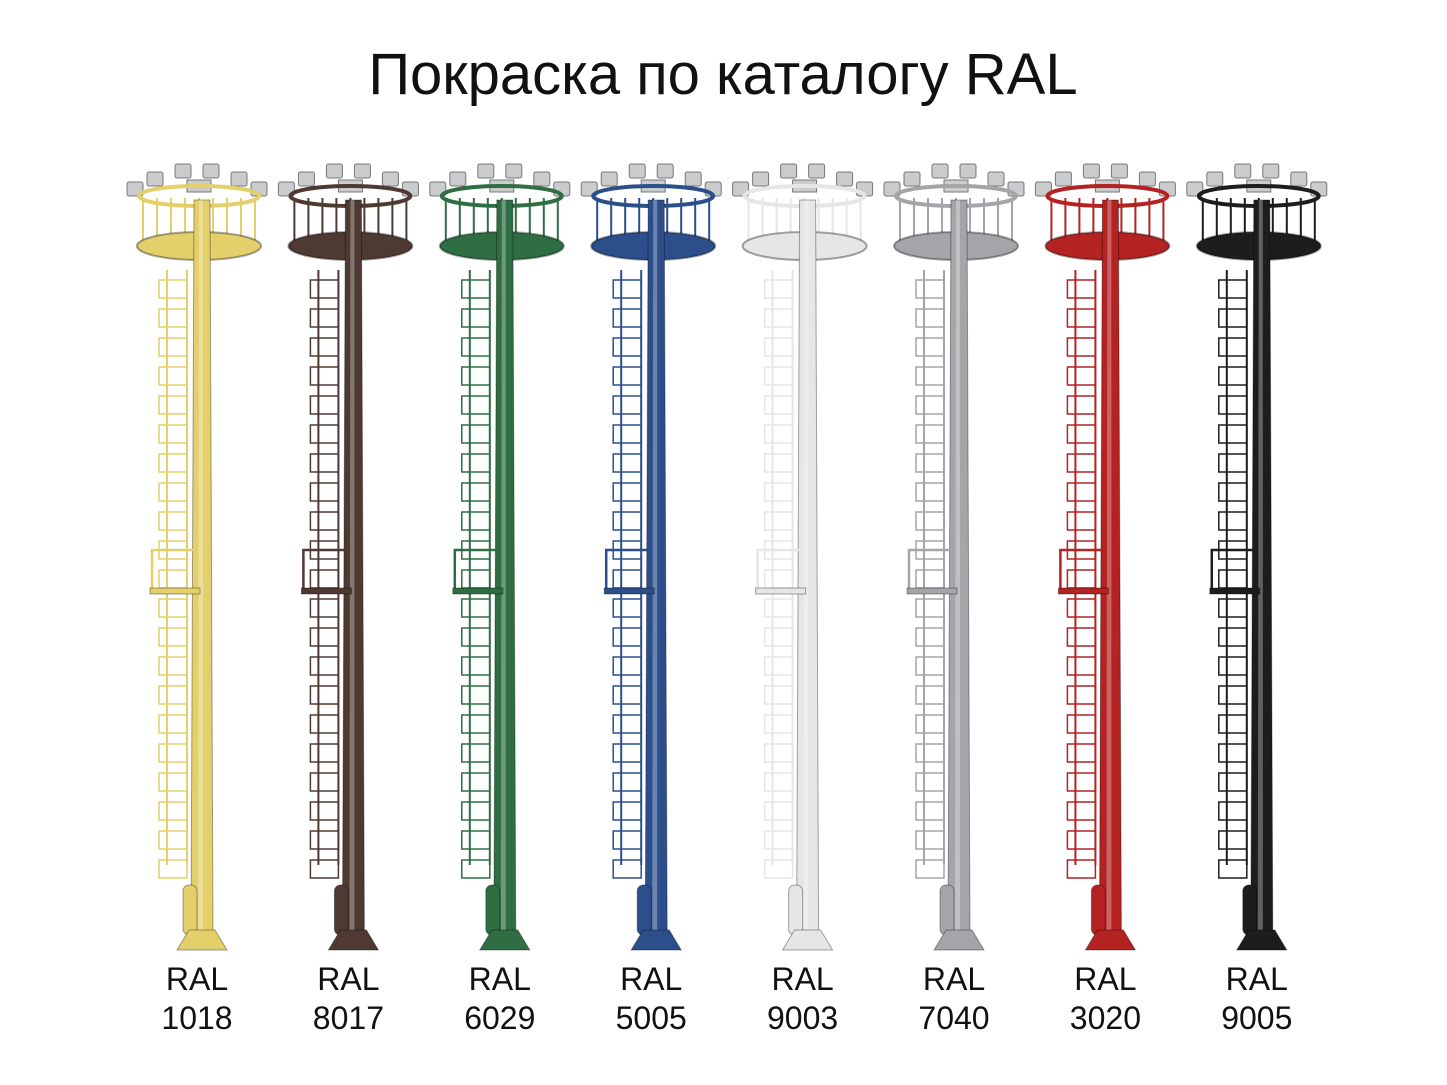 The image size is (1447, 1085). What do you see at coordinates (802, 1018) in the screenshot?
I see `ral-code: 9003` at bounding box center [802, 1018].